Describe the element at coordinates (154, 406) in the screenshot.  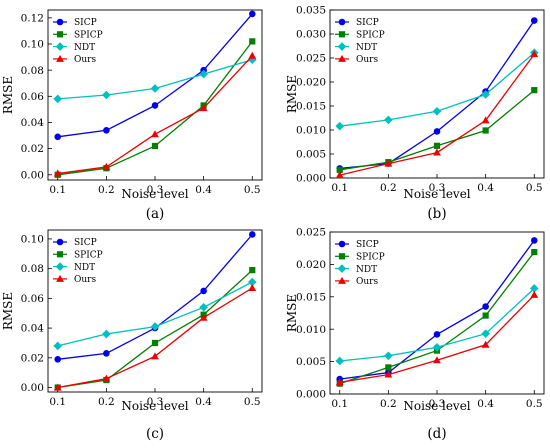
I see `x-axis-label: Noise level` at that location.